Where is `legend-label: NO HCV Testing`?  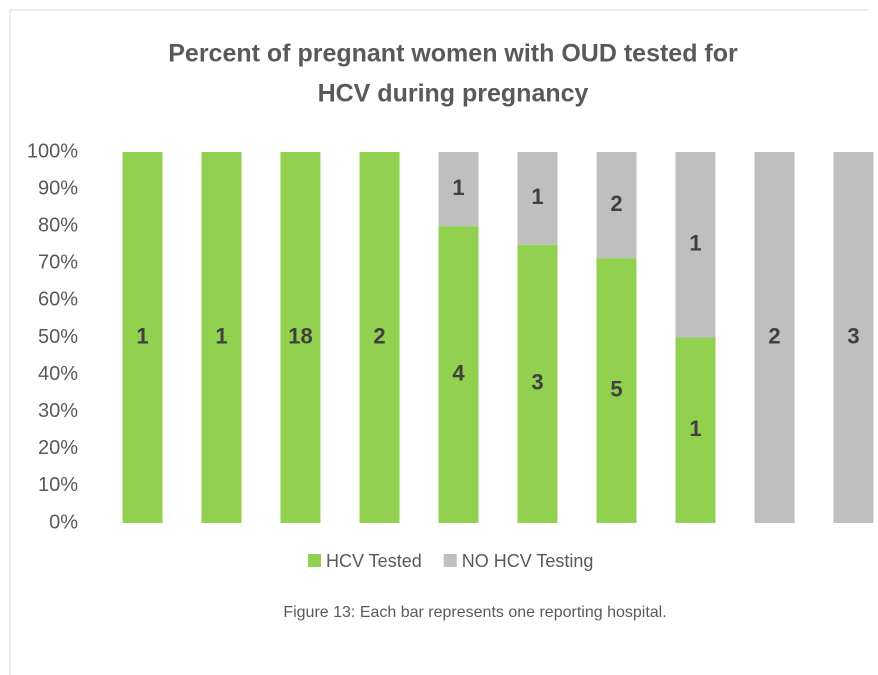
legend-label: NO HCV Testing is located at coordinates (528, 561).